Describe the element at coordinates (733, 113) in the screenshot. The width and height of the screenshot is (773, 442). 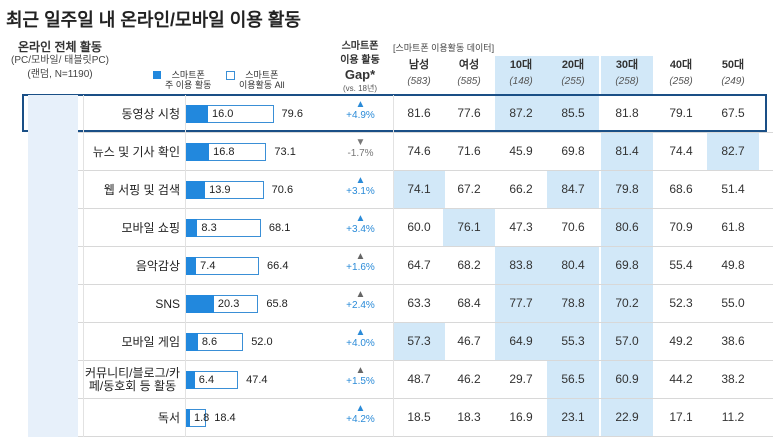
I see `demographic-cell: 67.5` at that location.